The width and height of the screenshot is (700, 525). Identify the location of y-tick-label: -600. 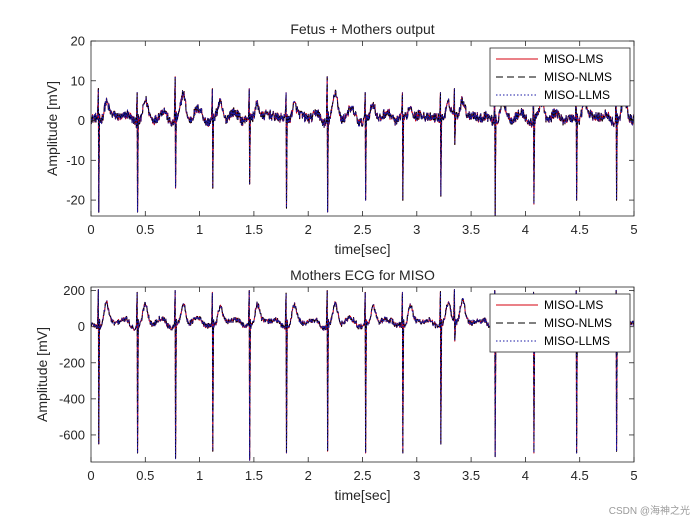
(72, 434).